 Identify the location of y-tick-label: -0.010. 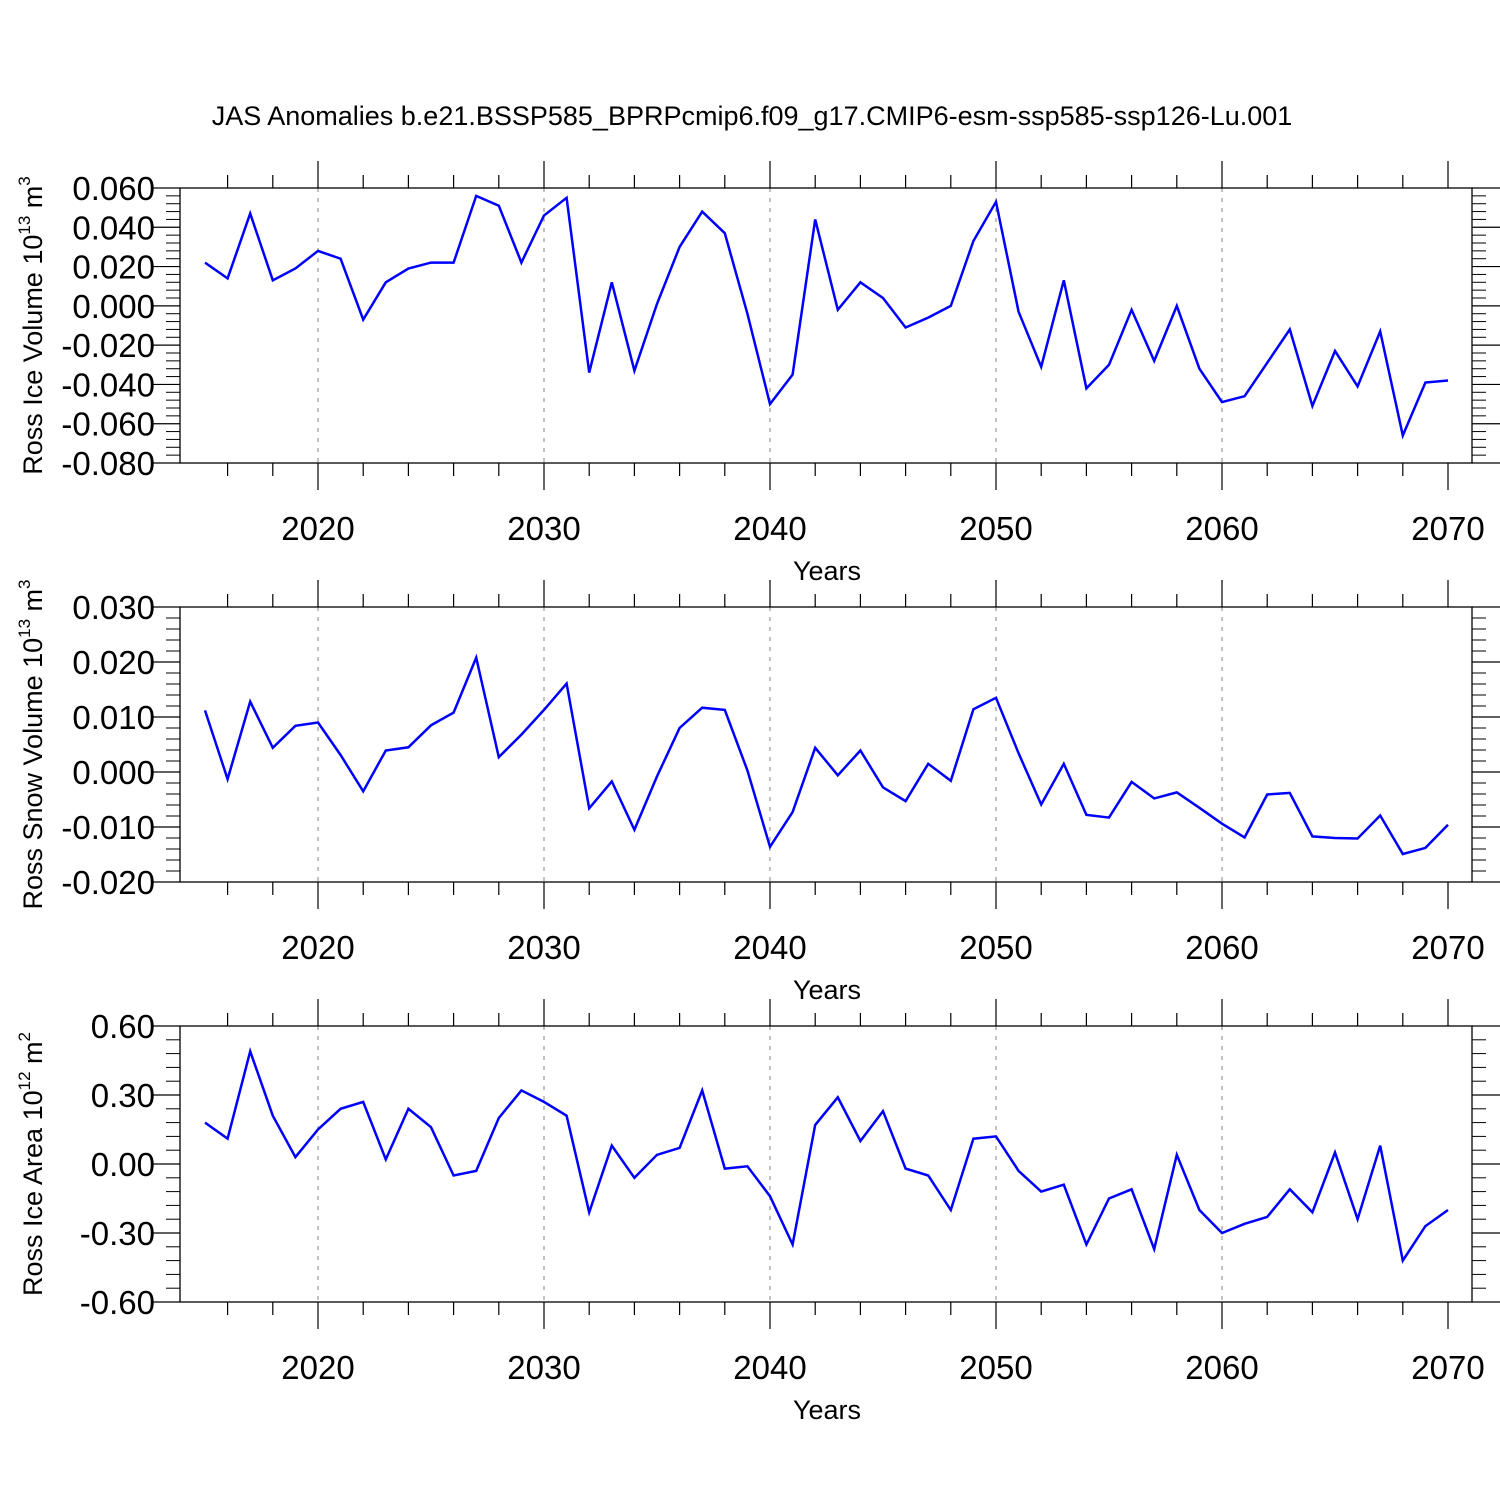
(108, 827).